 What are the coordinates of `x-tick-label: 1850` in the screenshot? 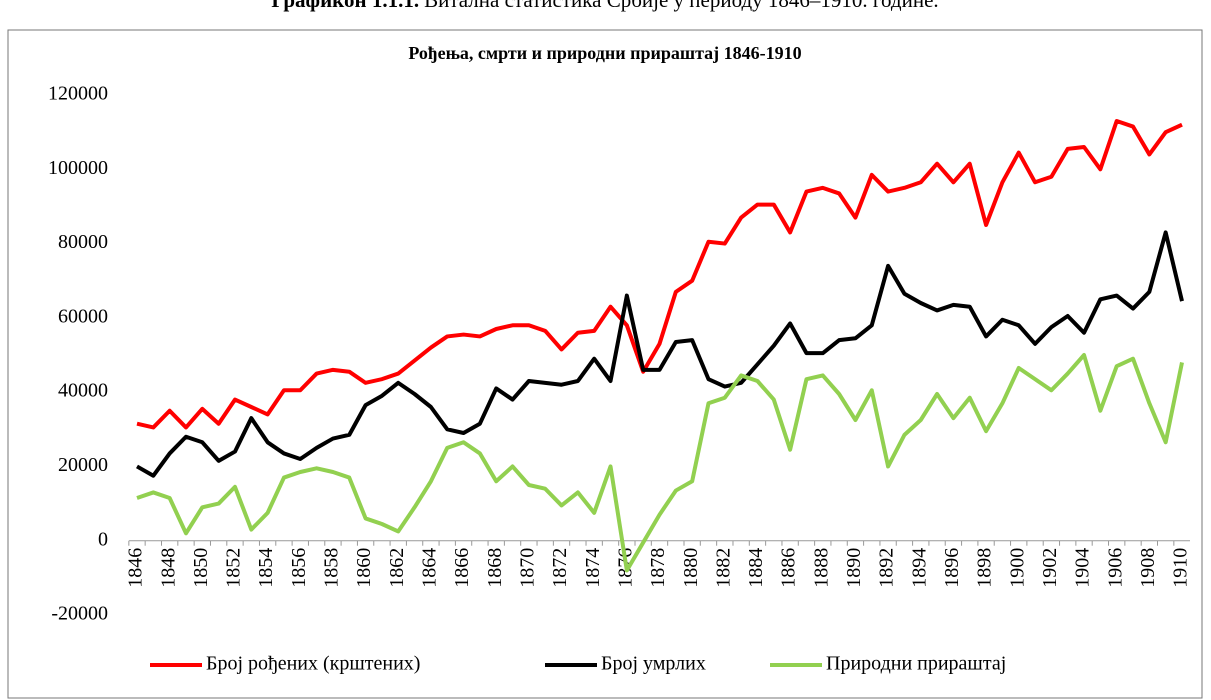 It's located at (201, 568).